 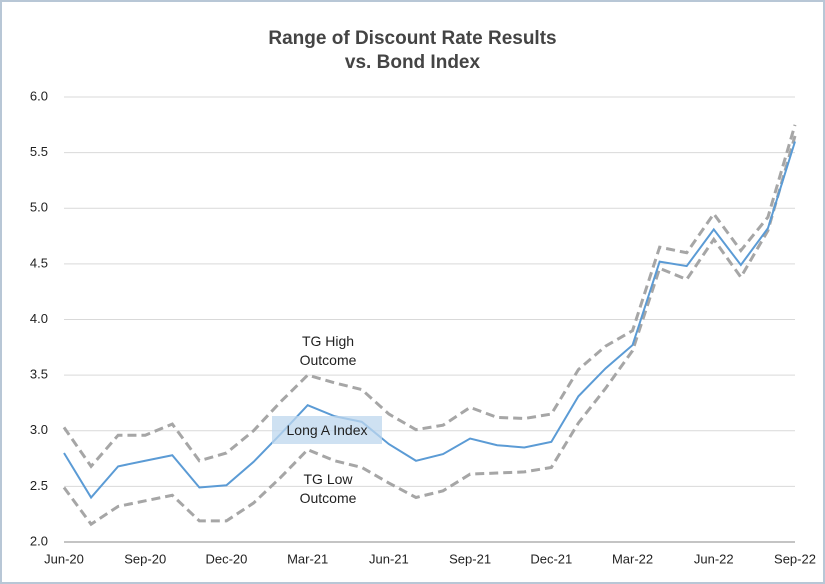 What do you see at coordinates (39, 151) in the screenshot?
I see `y-tick-label: 5.5` at bounding box center [39, 151].